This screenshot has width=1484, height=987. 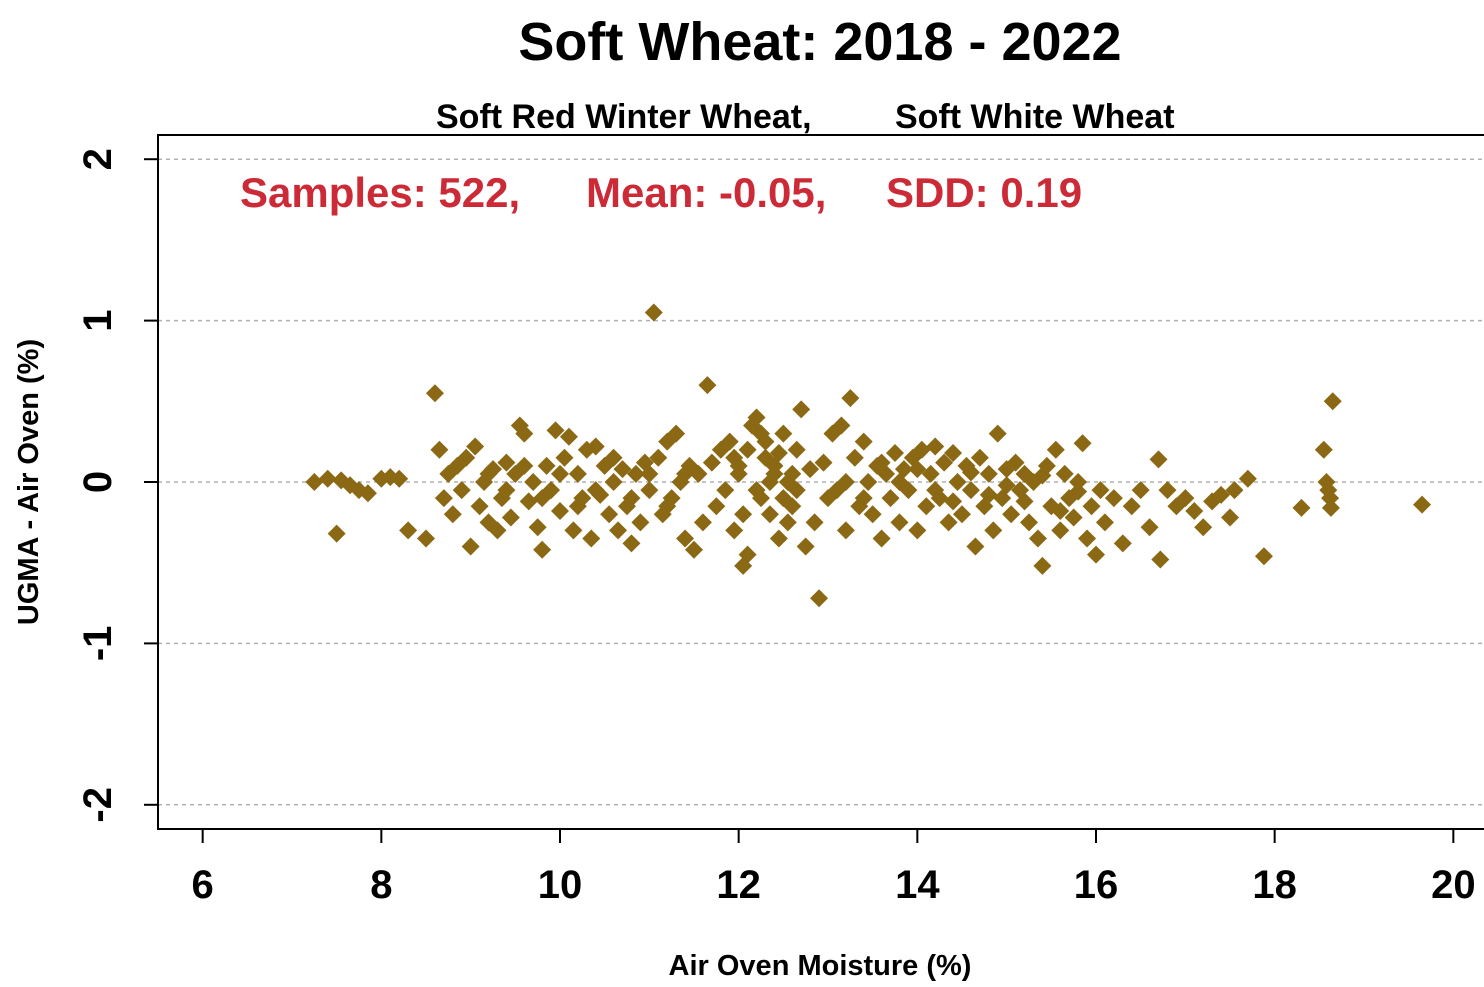 What do you see at coordinates (1096, 885) in the screenshot?
I see `x-tick-label: 16` at bounding box center [1096, 885].